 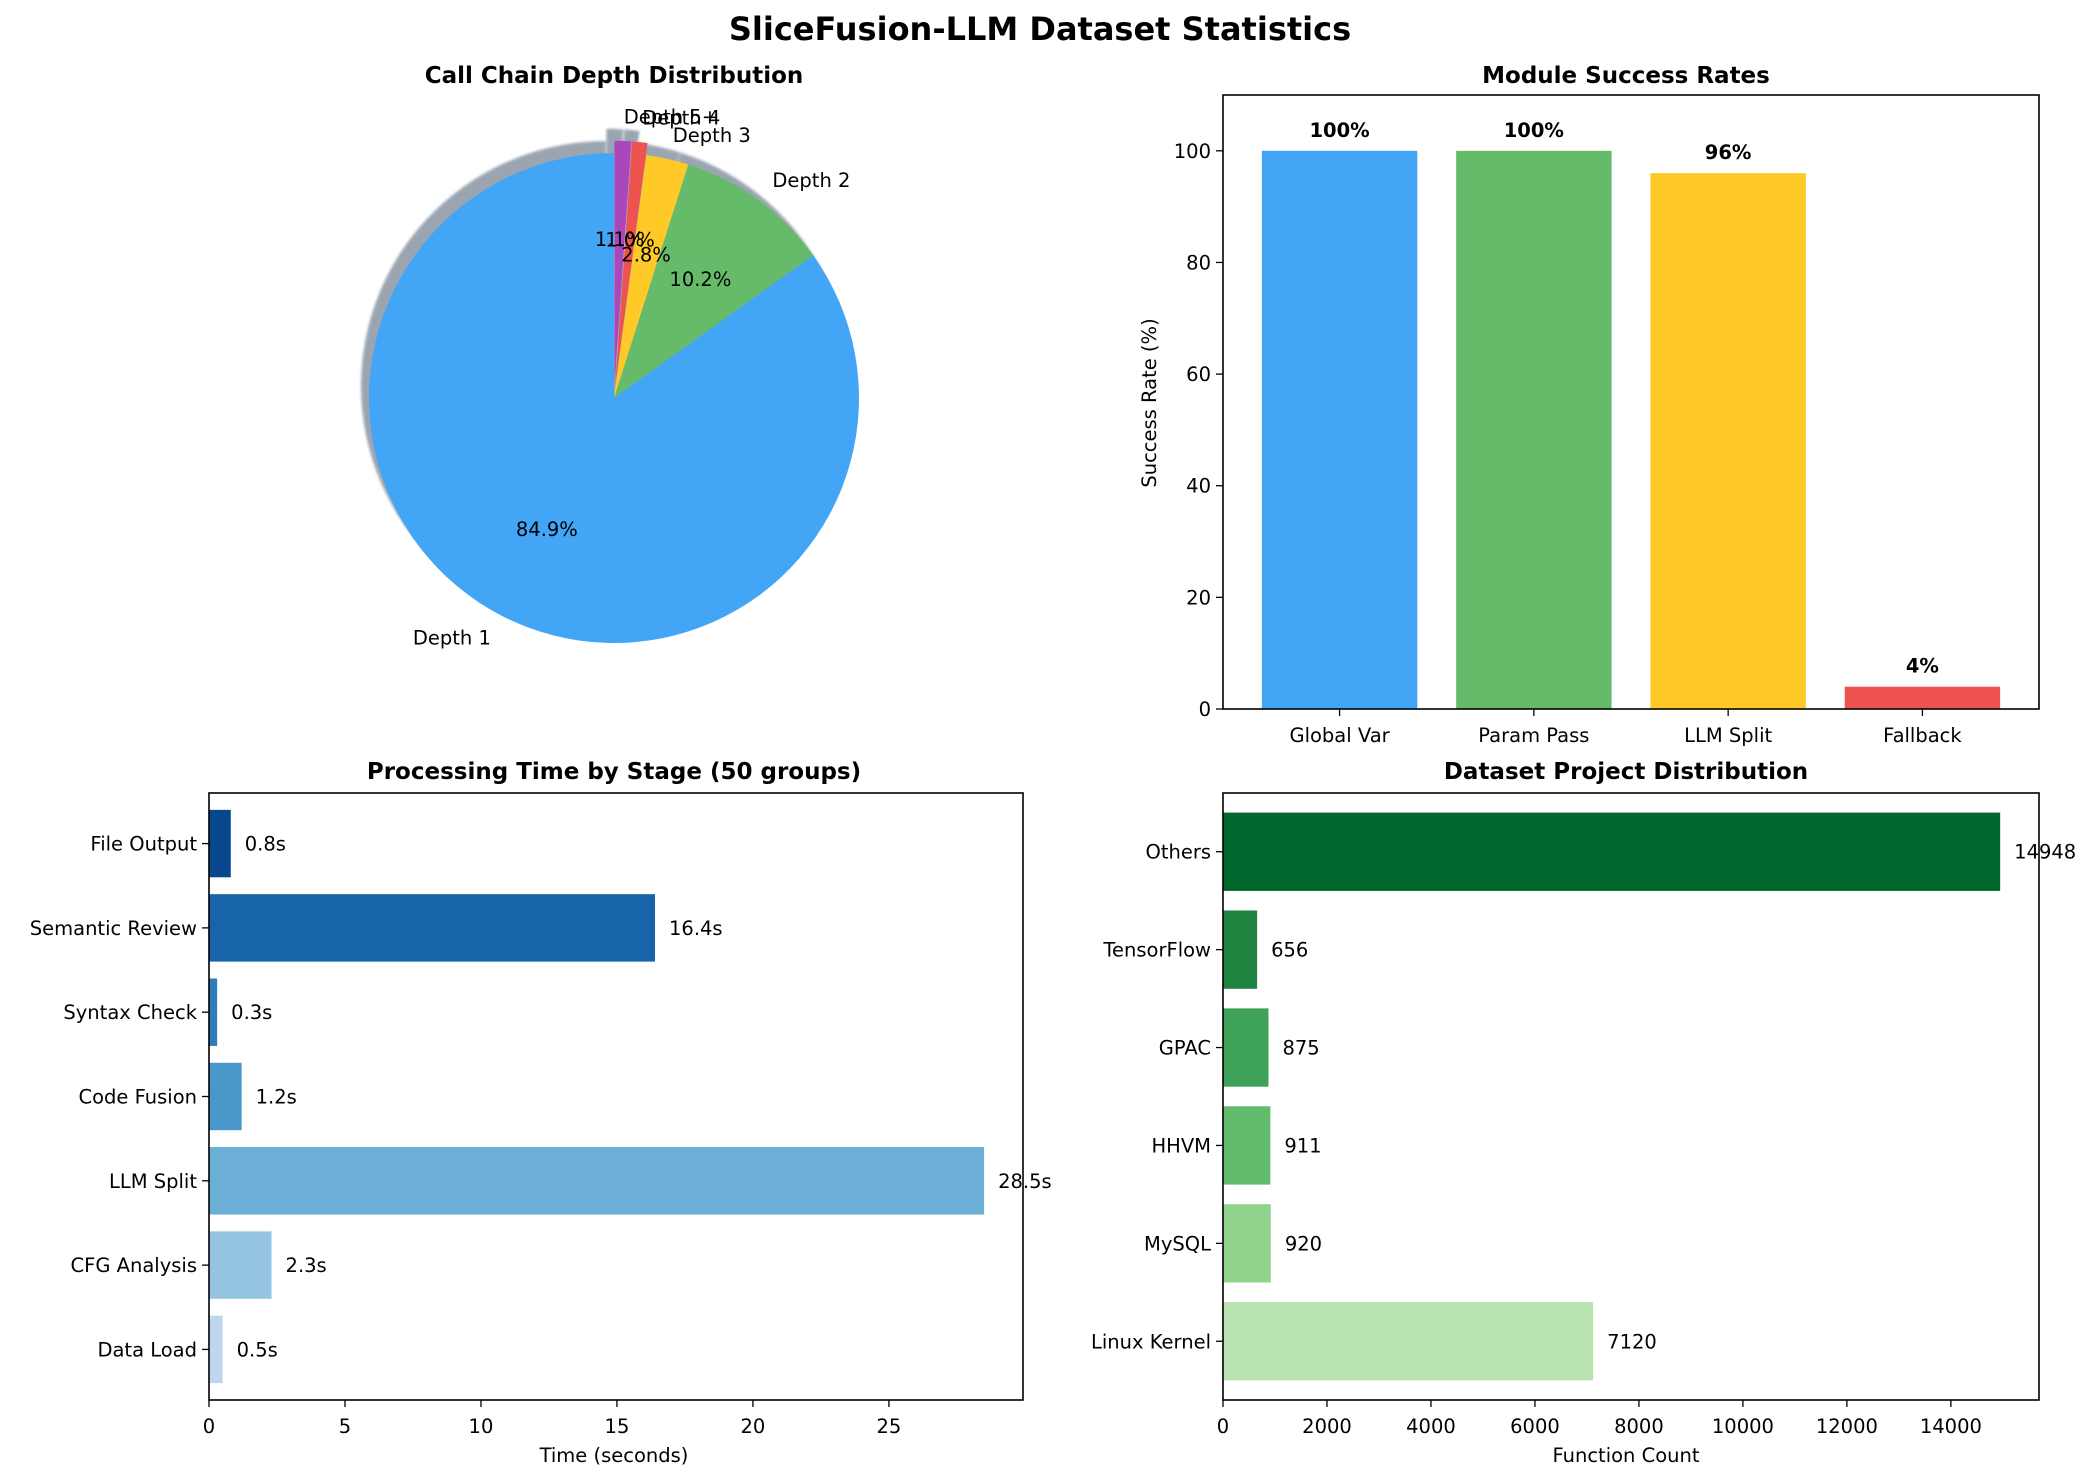 I want to click on bar-param-pass, so click(x=1534, y=429).